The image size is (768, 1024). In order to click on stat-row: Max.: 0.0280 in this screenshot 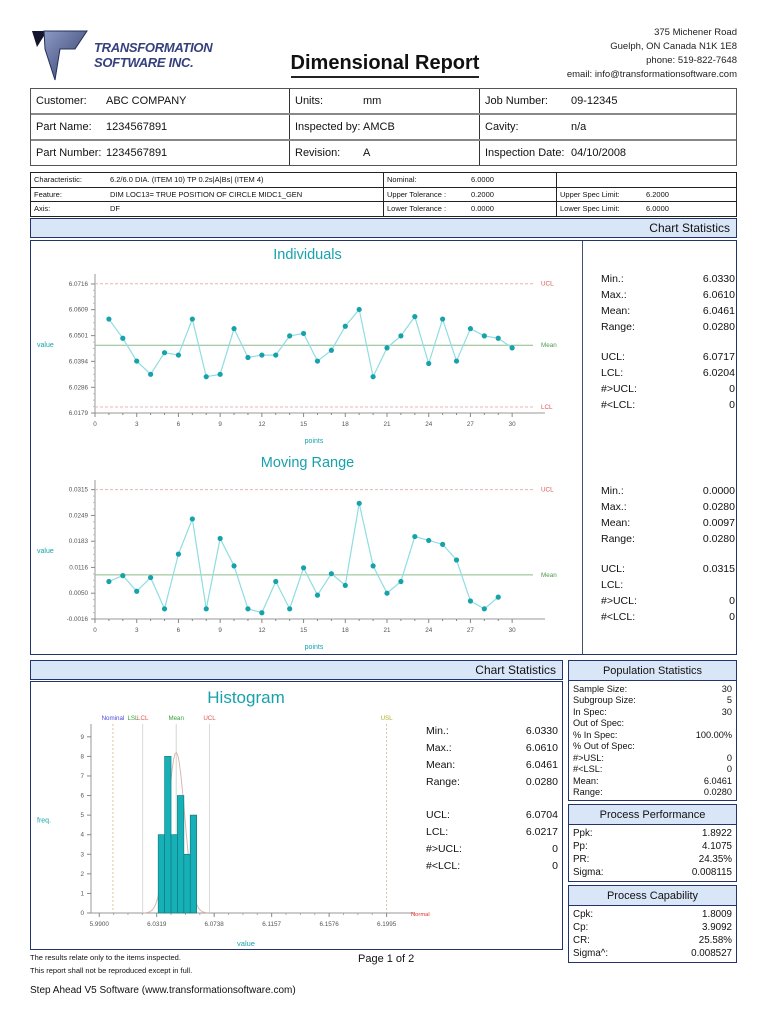, I will do `click(668, 507)`.